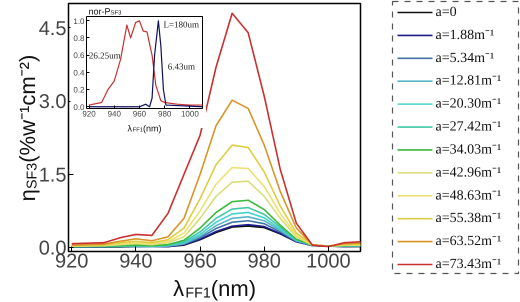 The height and width of the screenshot is (302, 520). What do you see at coordinates (52, 29) in the screenshot?
I see `y-tick-label: 4.5` at bounding box center [52, 29].